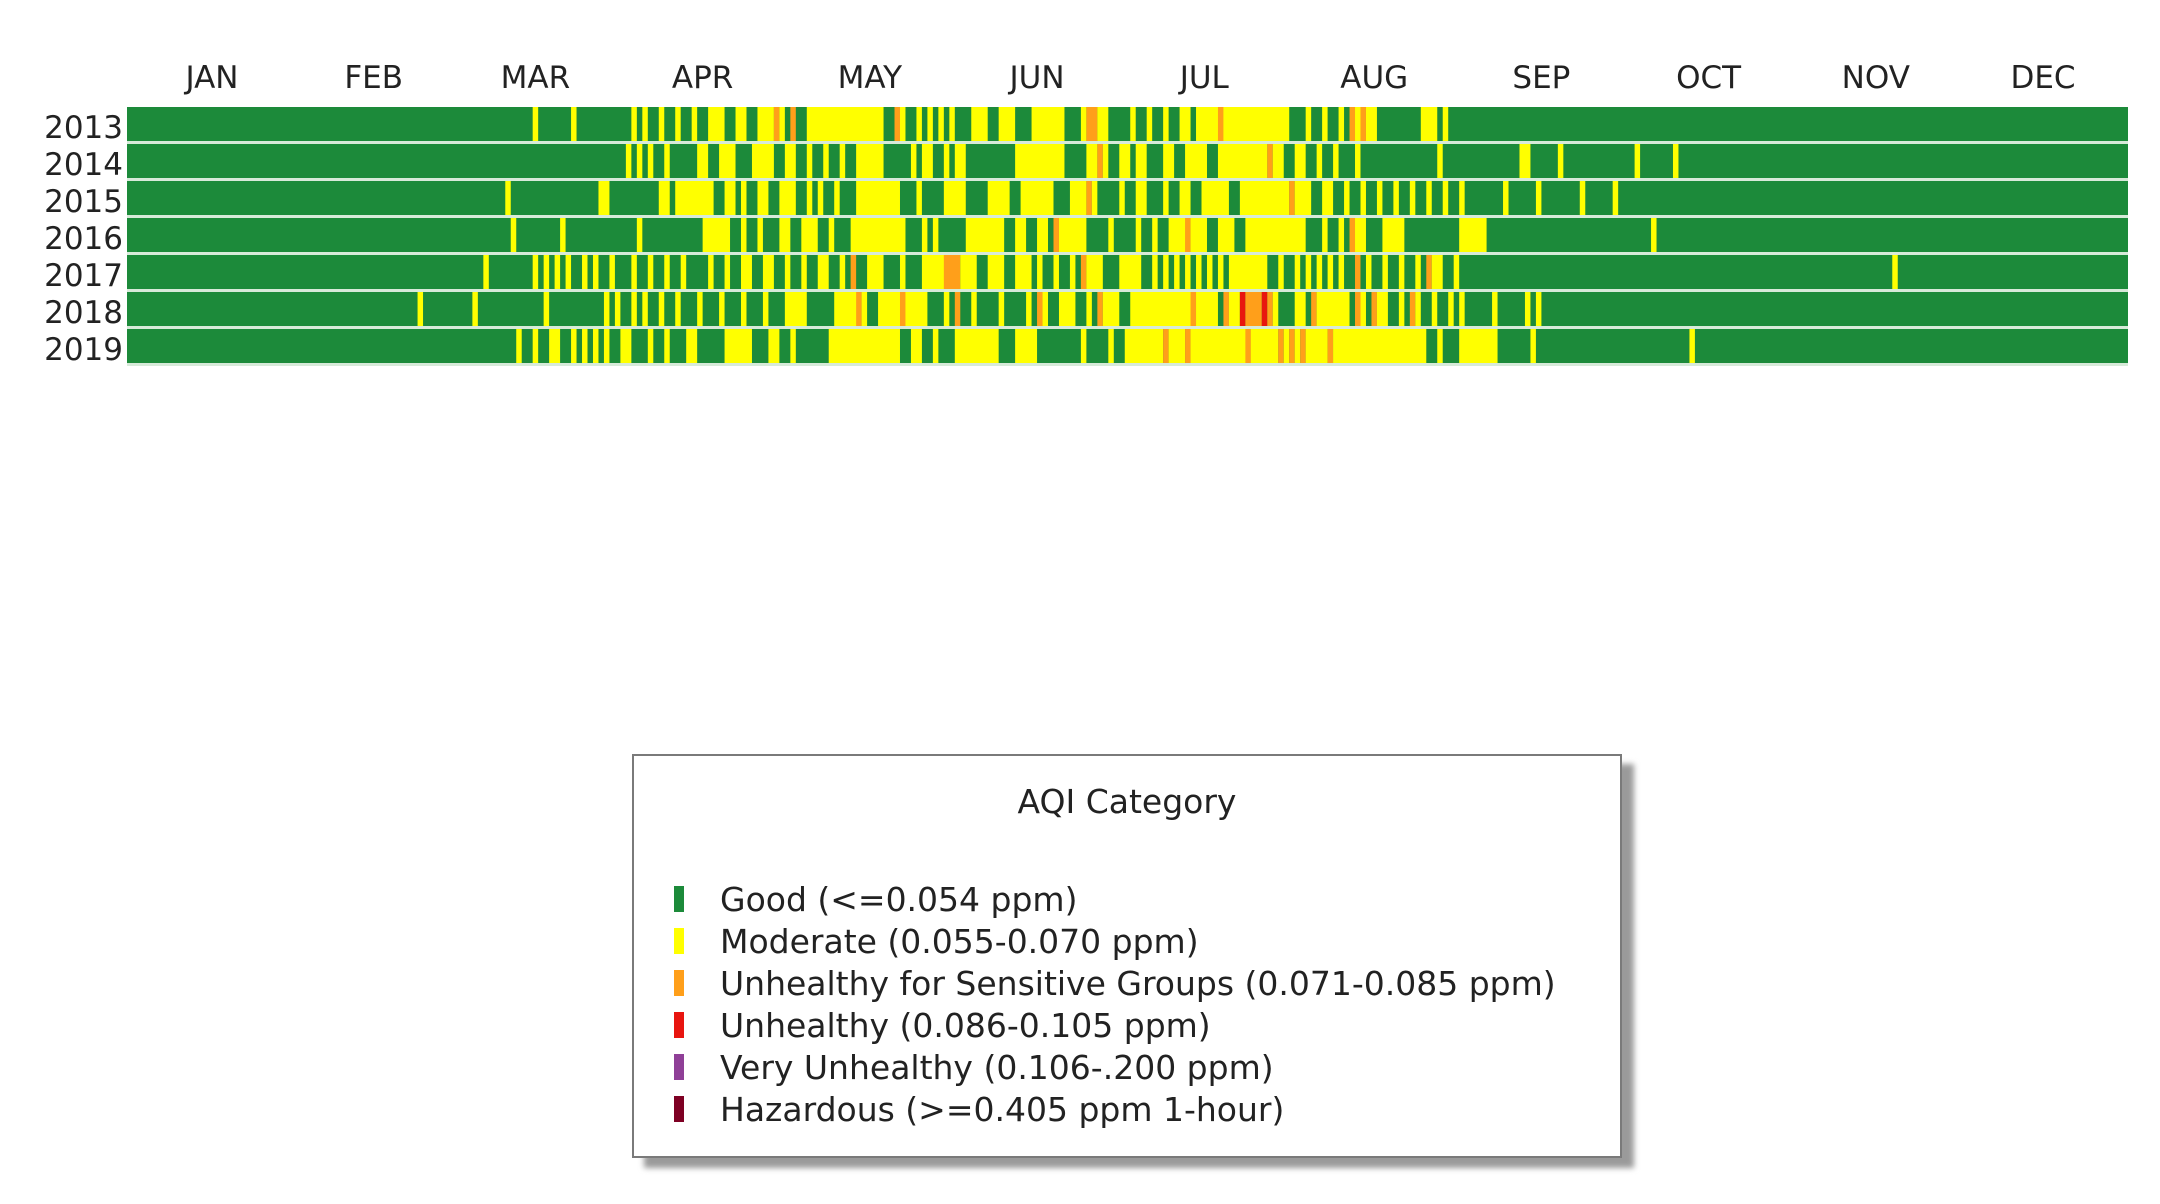 The width and height of the screenshot is (2160, 1204). Describe the element at coordinates (1113, 899) in the screenshot. I see `legend-item-good: Good (<=0.054 ppm)` at that location.